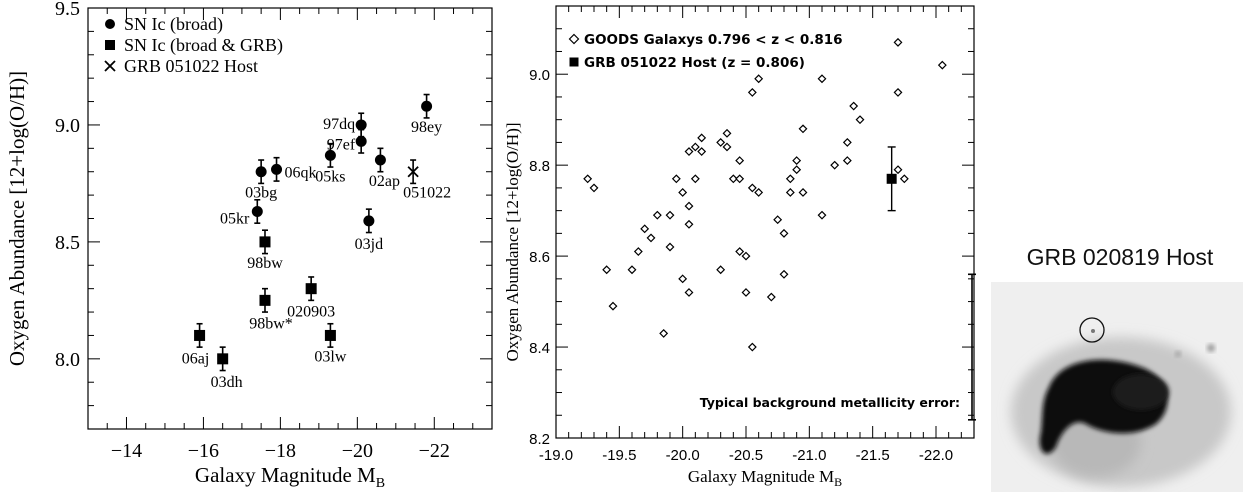 This screenshot has width=1245, height=493. What do you see at coordinates (339, 124) in the screenshot?
I see `point-label: 97dq` at bounding box center [339, 124].